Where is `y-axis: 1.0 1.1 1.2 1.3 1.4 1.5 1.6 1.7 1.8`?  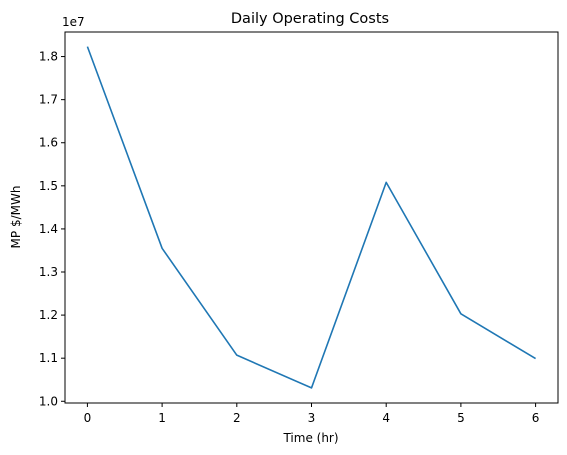 y-axis: 1.0 1.1 1.2 1.3 1.4 1.5 1.6 1.7 1.8 is located at coordinates (52, 229).